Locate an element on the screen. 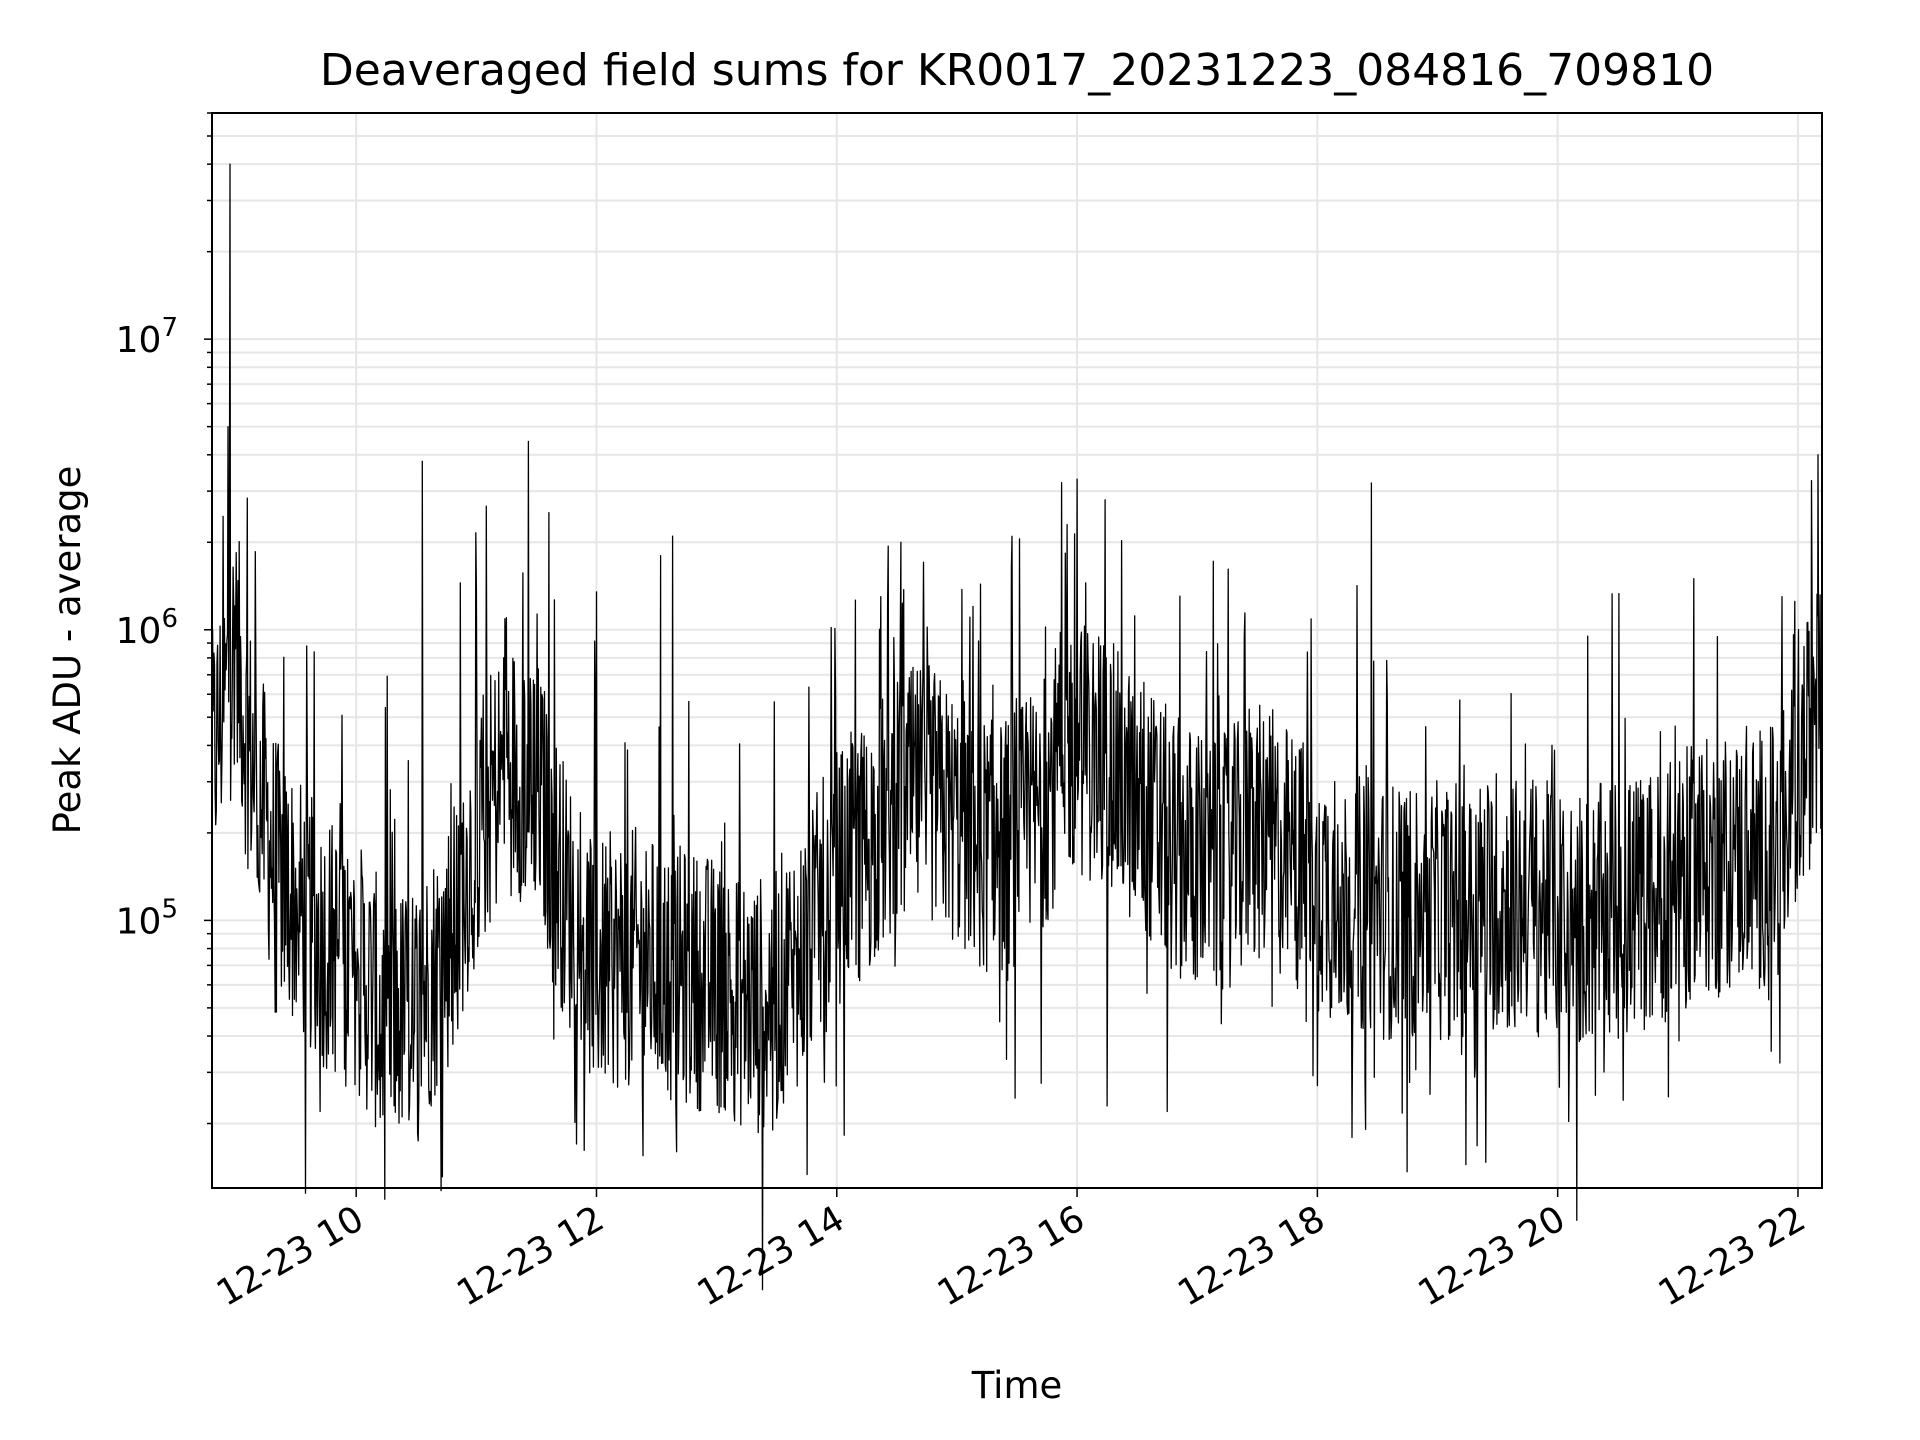 Image resolution: width=1920 pixels, height=1440 pixels. y-ticks: 10⁵ 10⁶ 10⁷ is located at coordinates (164, 618).